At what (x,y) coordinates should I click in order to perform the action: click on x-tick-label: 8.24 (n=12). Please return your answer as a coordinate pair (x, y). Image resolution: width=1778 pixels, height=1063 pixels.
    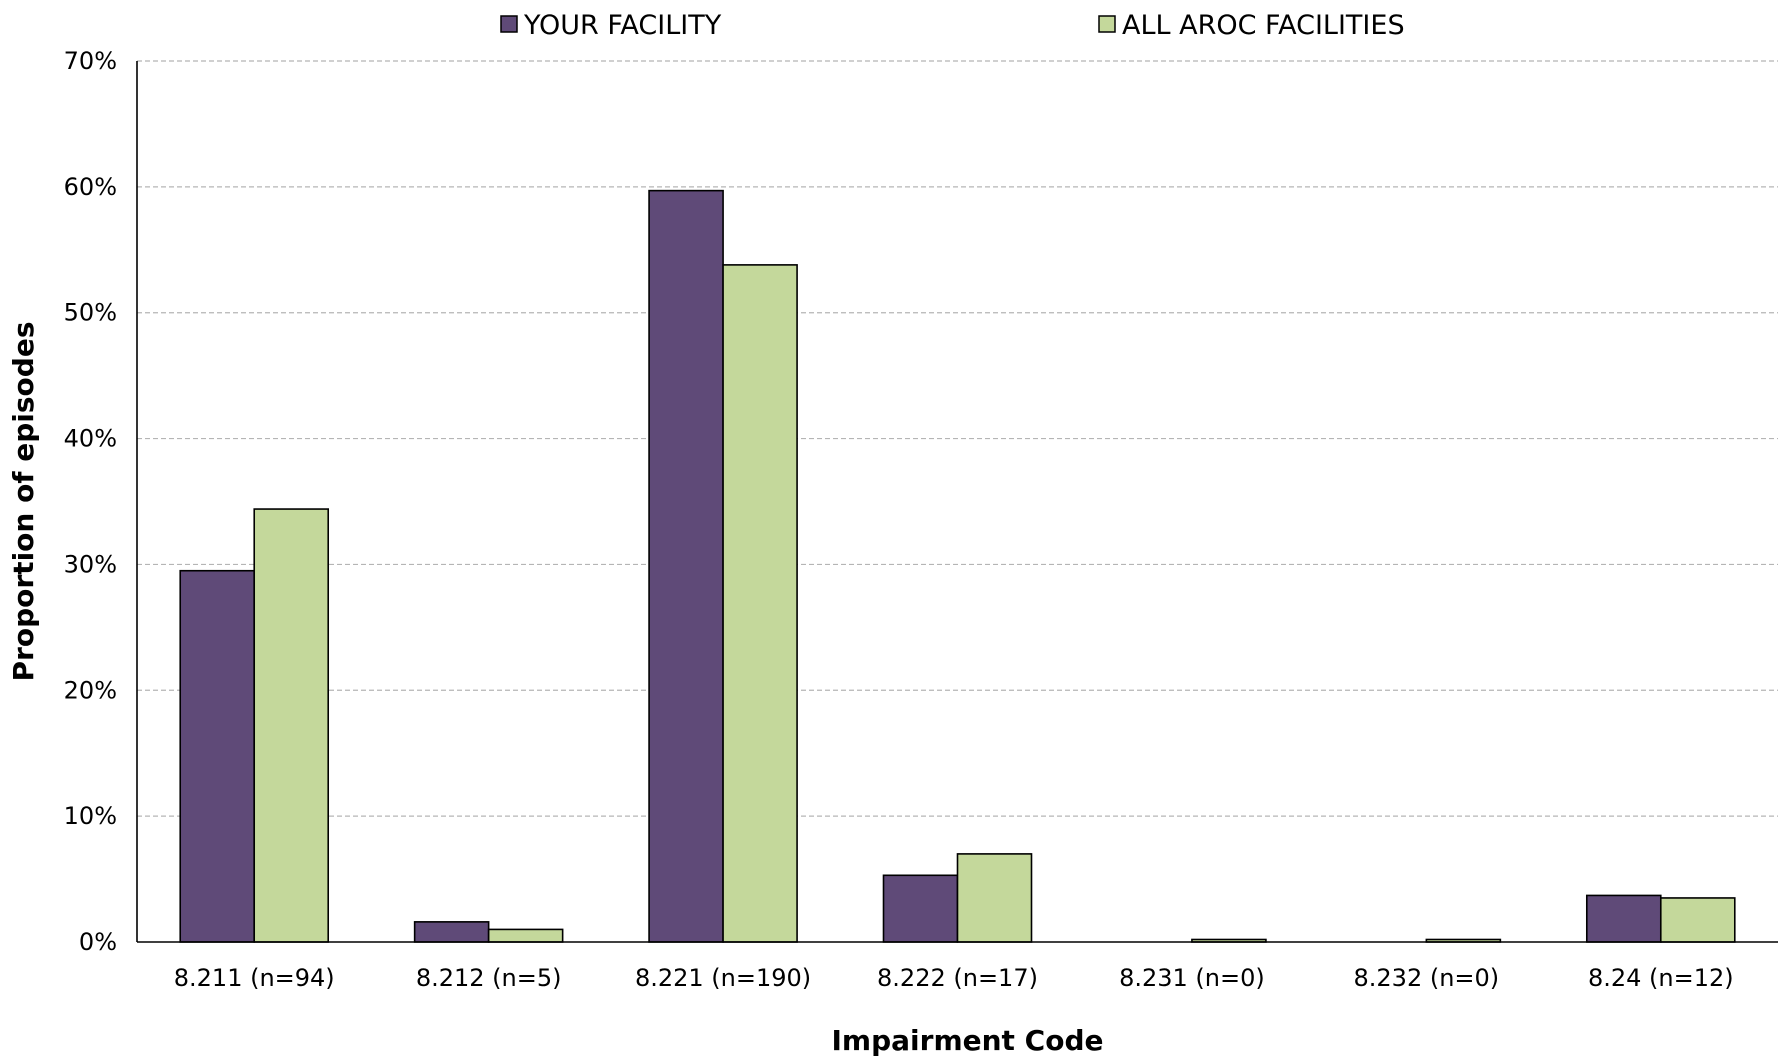
    Looking at the image, I should click on (1661, 978).